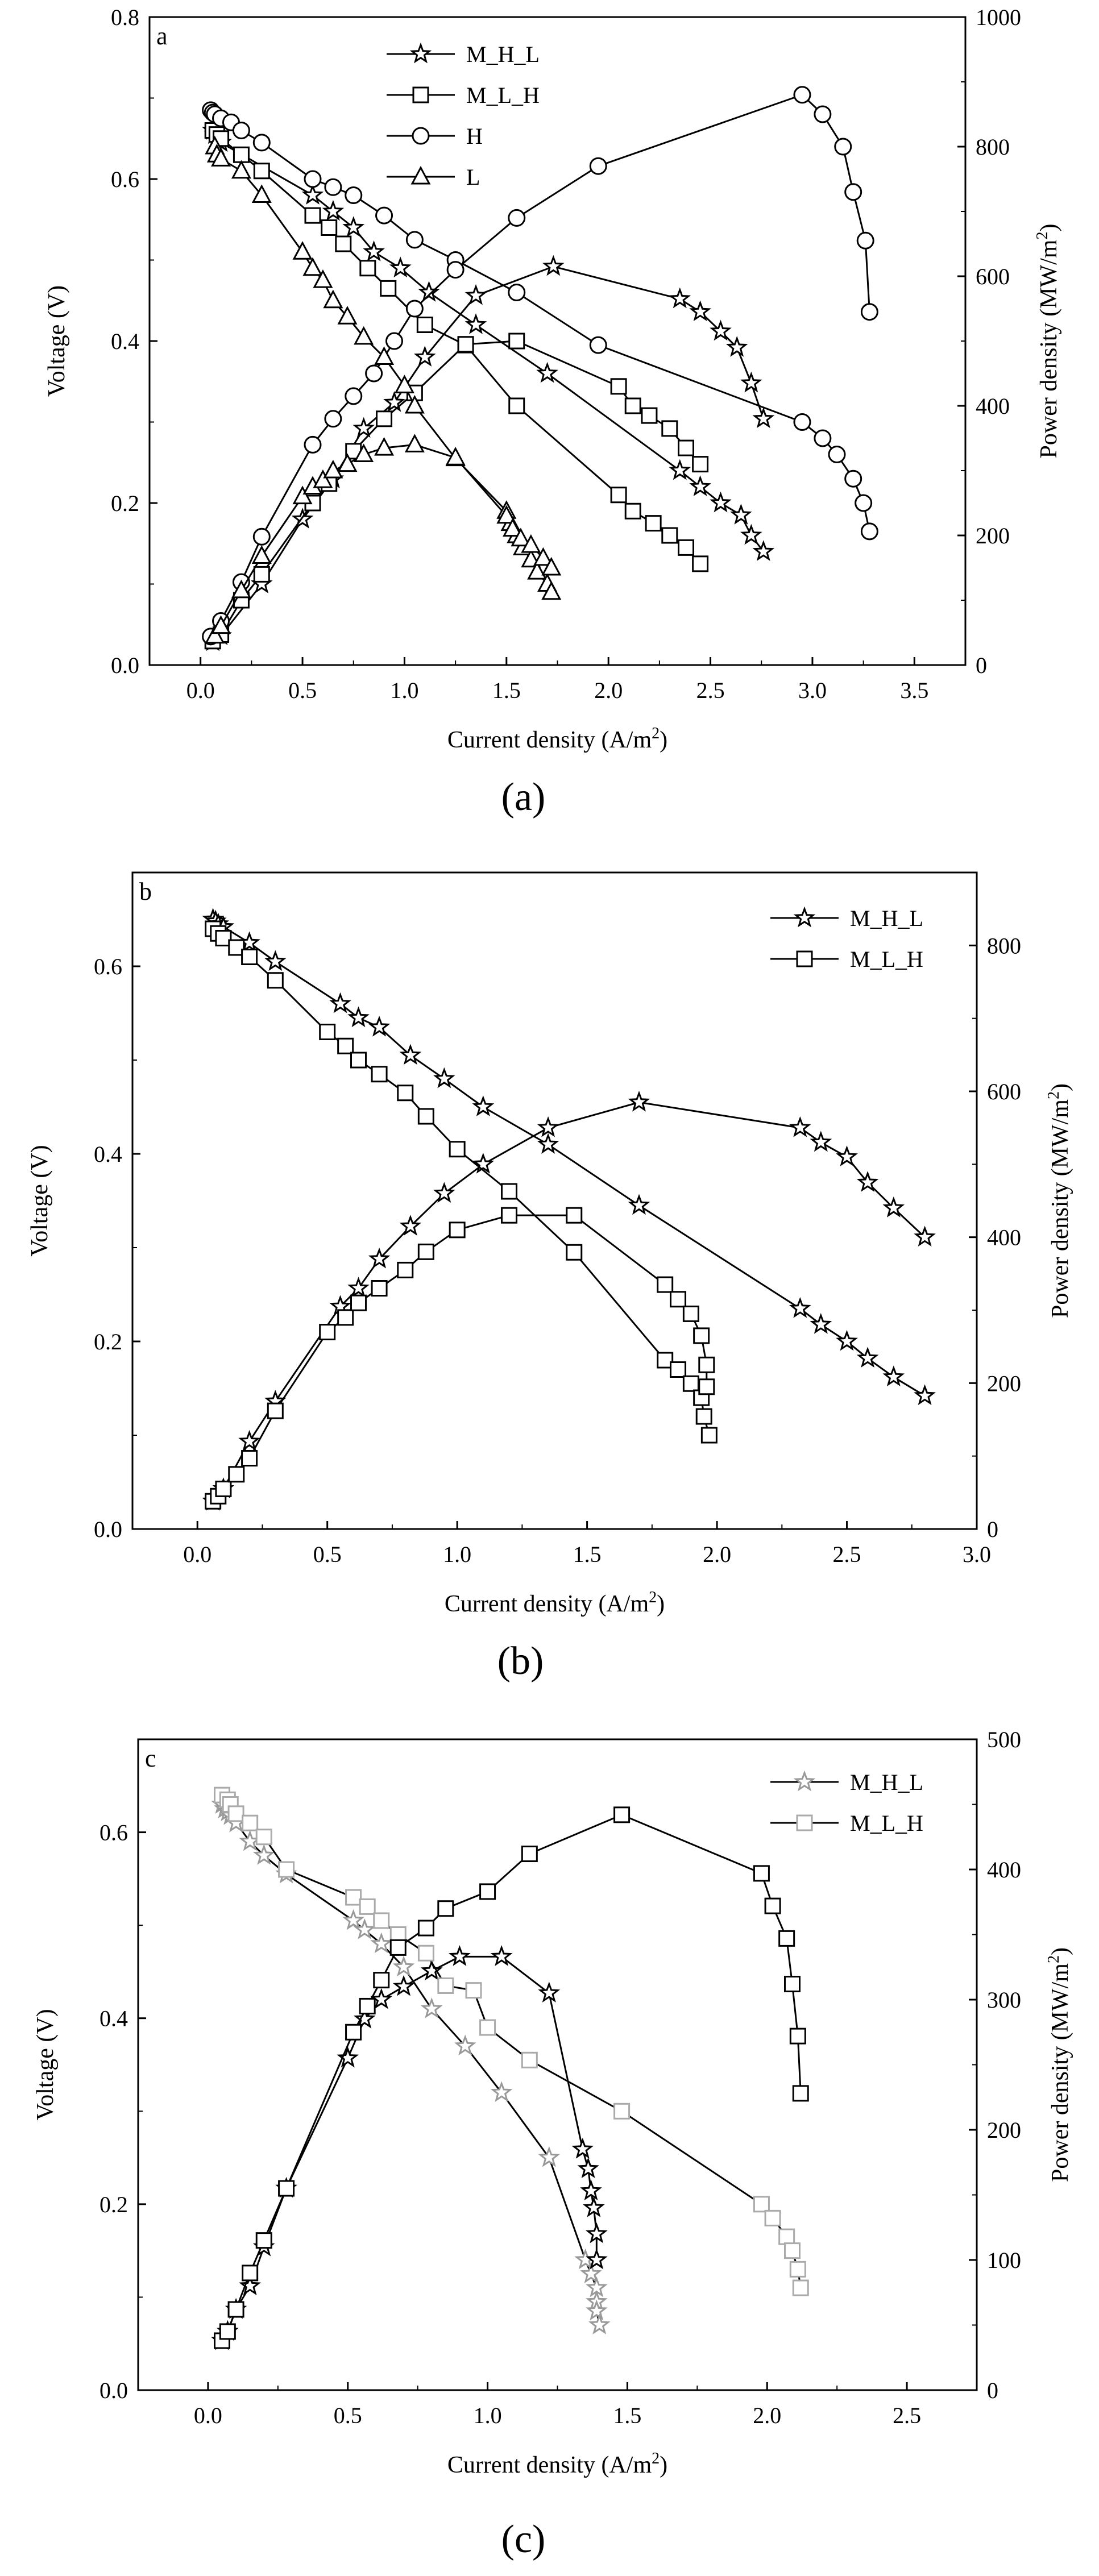 This screenshot has width=1099, height=2576. I want to click on y2-axis-title: Power density (MW/m2), so click(1059, 2064).